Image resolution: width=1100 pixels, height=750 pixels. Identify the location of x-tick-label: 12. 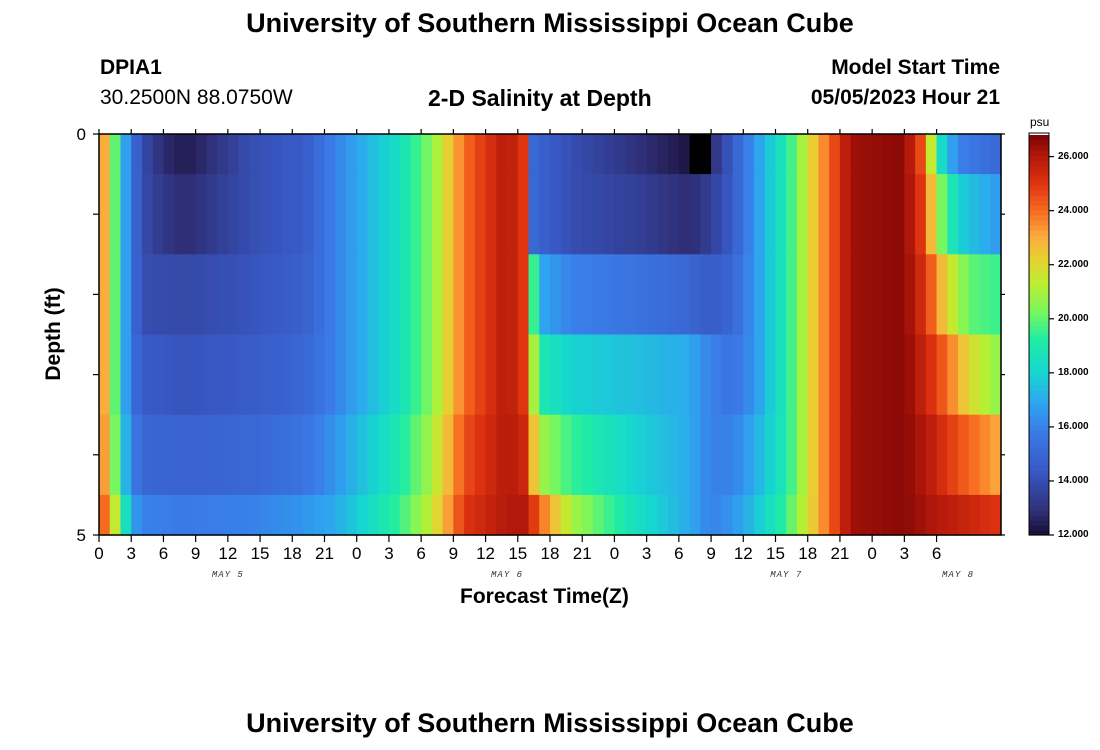
(743, 553).